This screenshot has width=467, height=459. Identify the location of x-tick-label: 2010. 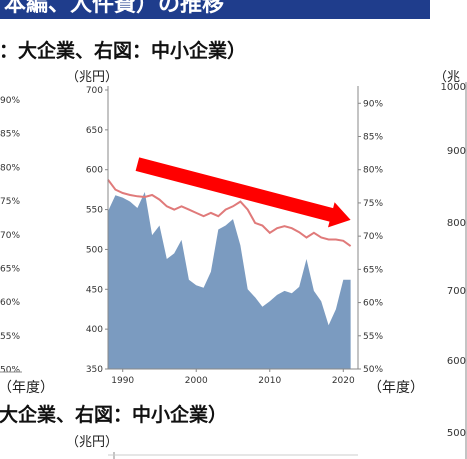
(269, 381).